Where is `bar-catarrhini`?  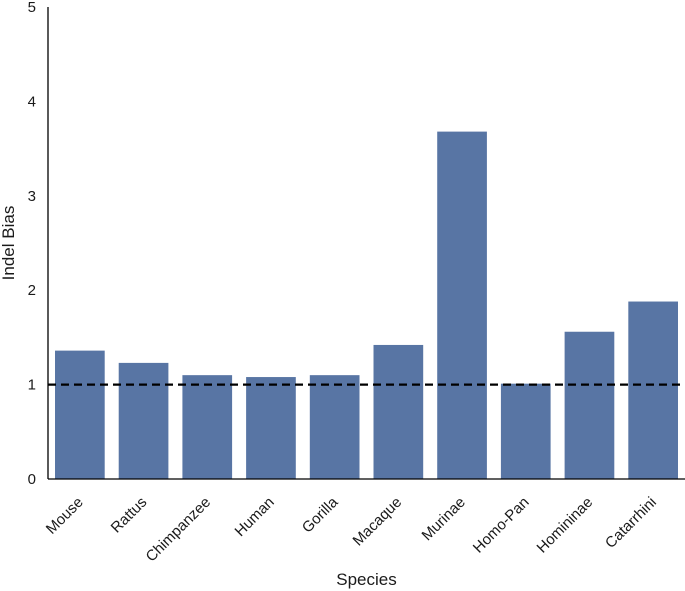
bar-catarrhini is located at coordinates (653, 390).